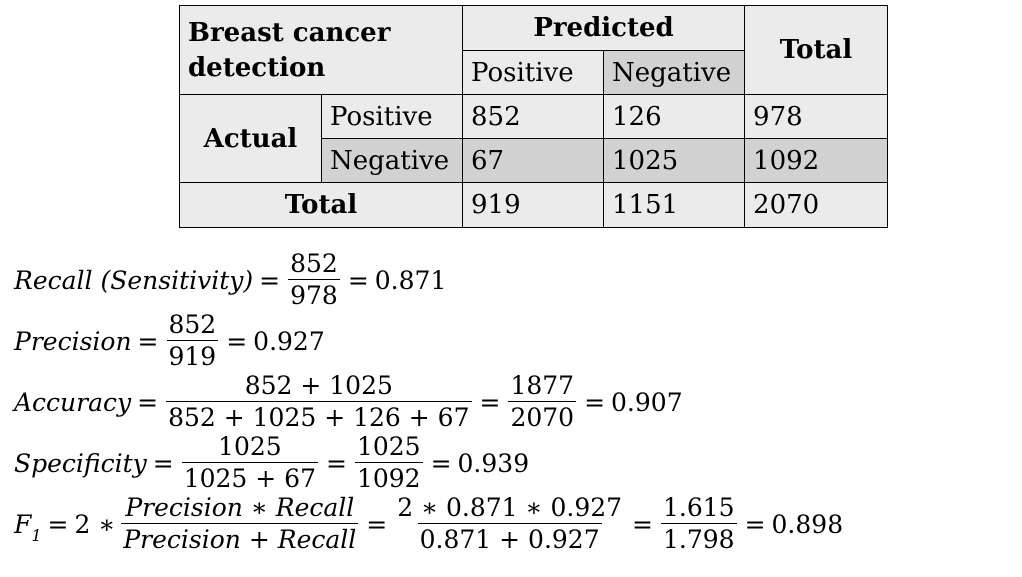  What do you see at coordinates (319, 402) in the screenshot?
I see `accuracy-fraction-1: 852 + 1025 852 + 1025 + 126 + 67` at bounding box center [319, 402].